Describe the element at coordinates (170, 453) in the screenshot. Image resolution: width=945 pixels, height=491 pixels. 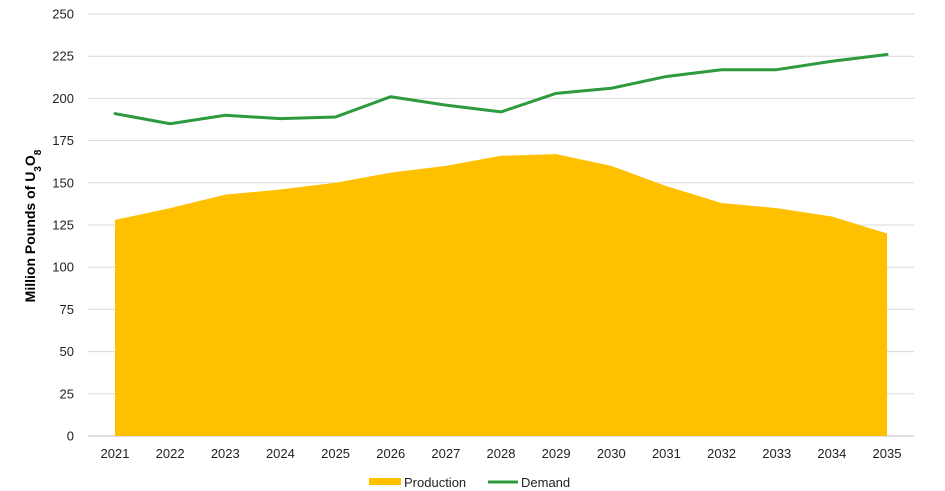
I see `x-tick-label: 2022` at that location.